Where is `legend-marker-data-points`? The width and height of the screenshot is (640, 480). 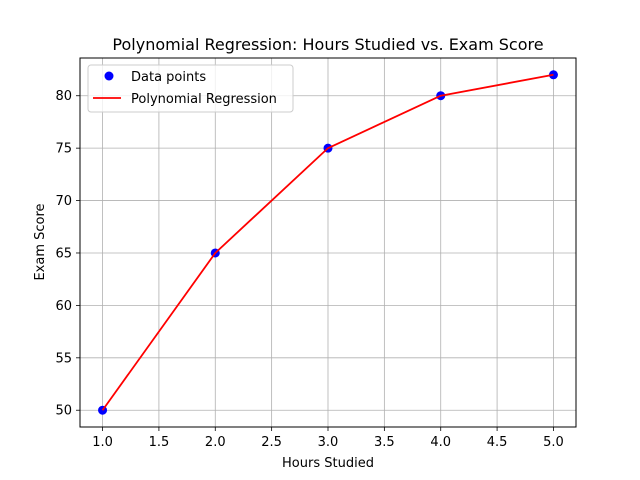 legend-marker-data-points is located at coordinates (109, 76).